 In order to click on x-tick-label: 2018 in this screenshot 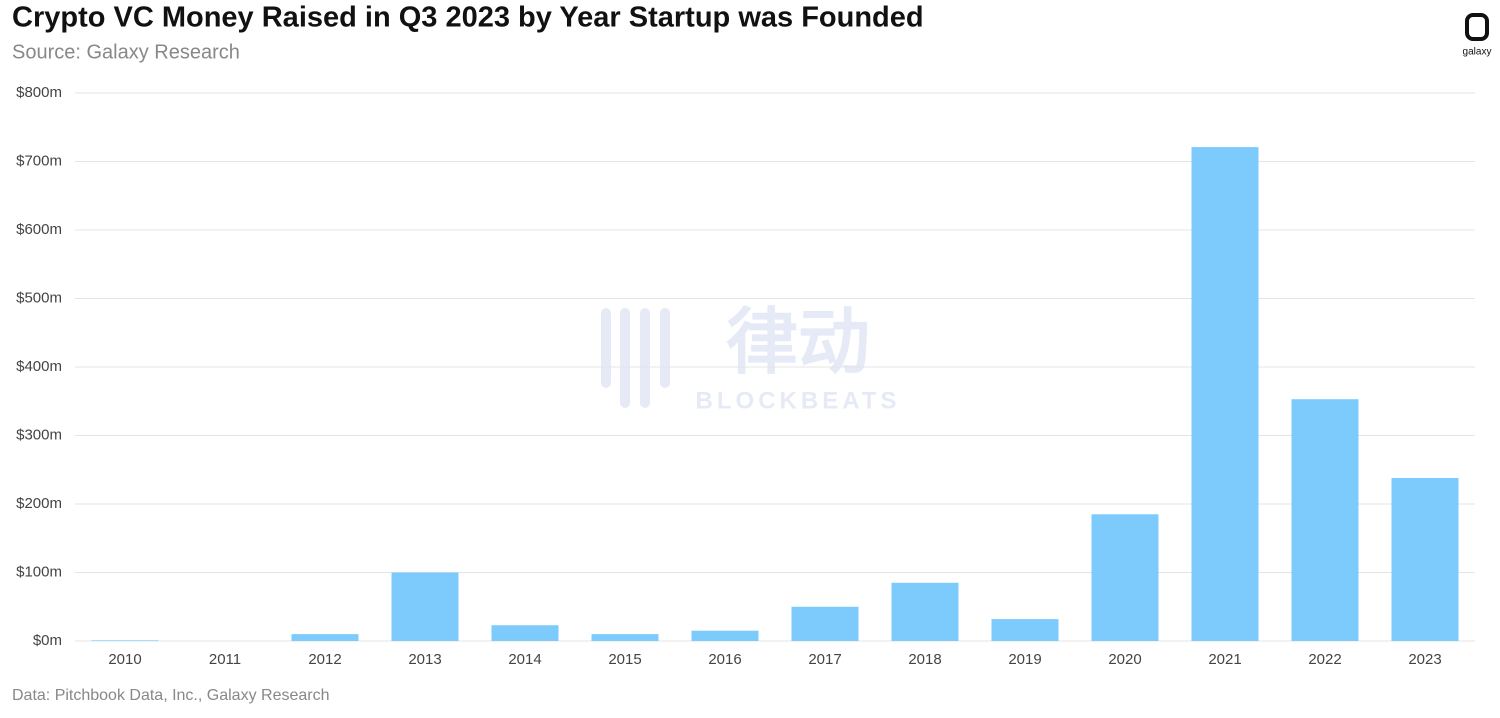, I will do `click(924, 659)`.